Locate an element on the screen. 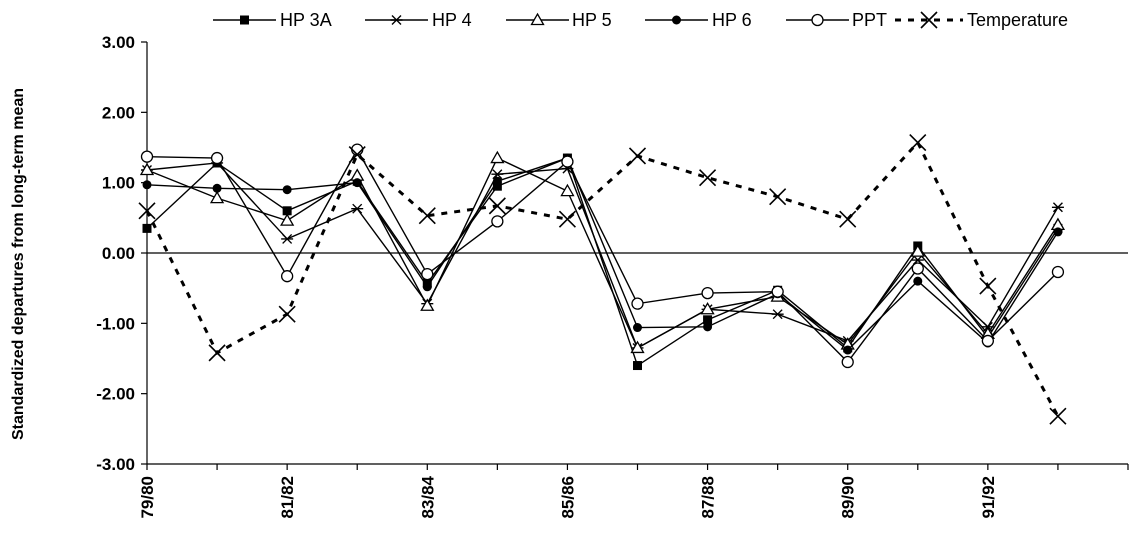 This screenshot has height=548, width=1147. legend: HP 3A HP 4 HP 5 HP 6 PPT Temperature is located at coordinates (640, 20).